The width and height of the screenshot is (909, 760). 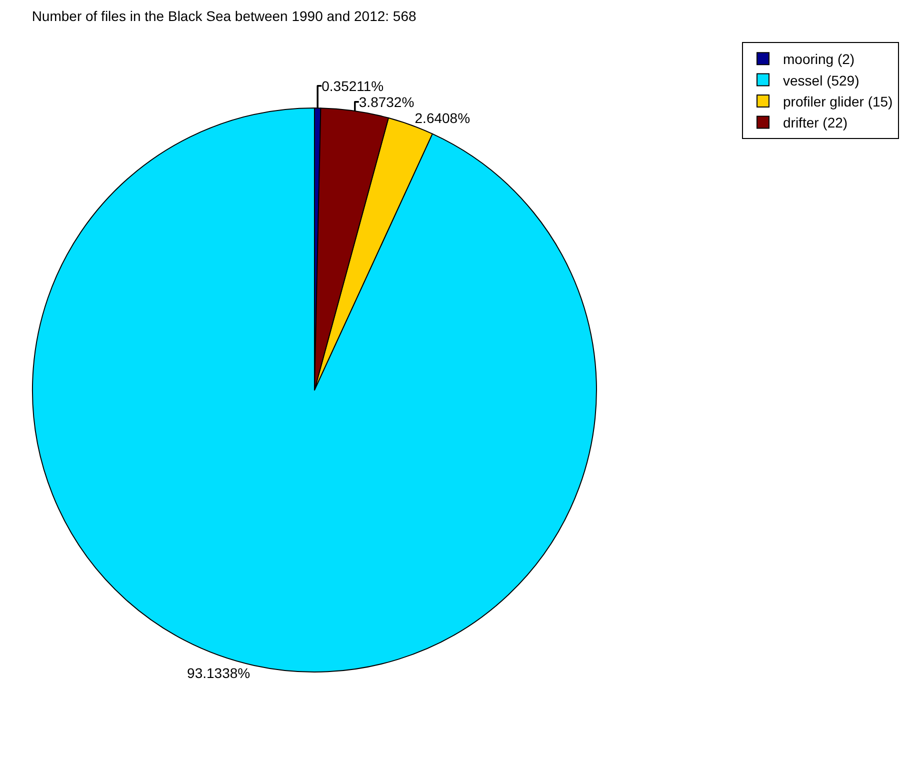 What do you see at coordinates (819, 59) in the screenshot?
I see `legend-label: mooring (2)` at bounding box center [819, 59].